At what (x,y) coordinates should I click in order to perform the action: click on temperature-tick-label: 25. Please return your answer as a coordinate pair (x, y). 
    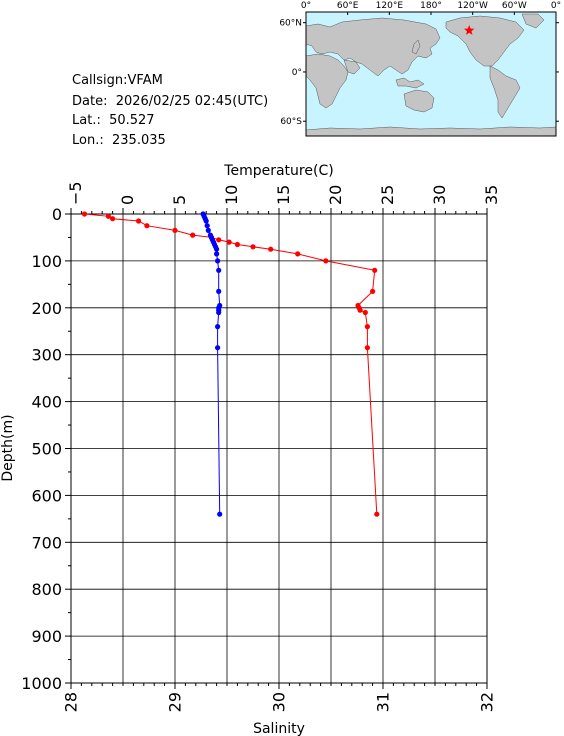
    Looking at the image, I should click on (387, 195).